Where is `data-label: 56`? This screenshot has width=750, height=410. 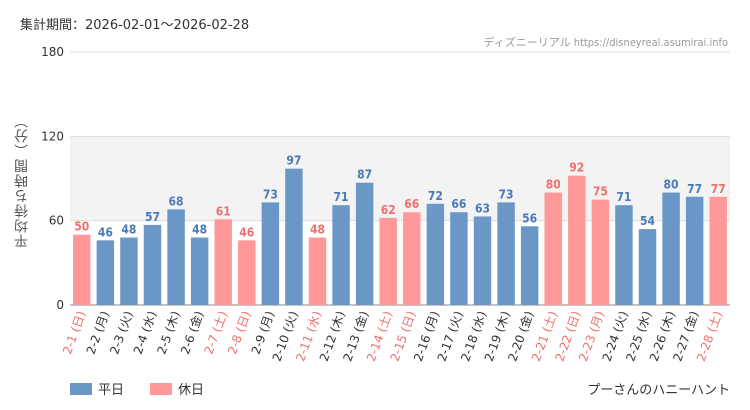
data-label: 56 is located at coordinates (529, 218).